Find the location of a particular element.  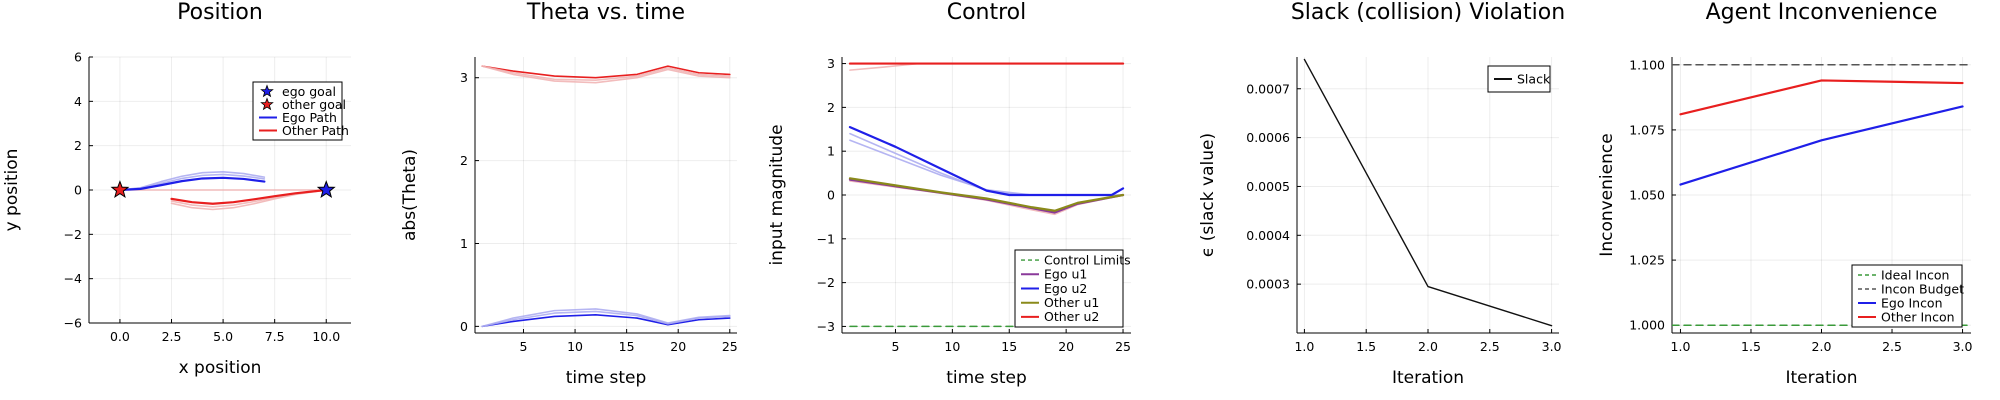

y-tick-label: −6 is located at coordinates (73, 323).